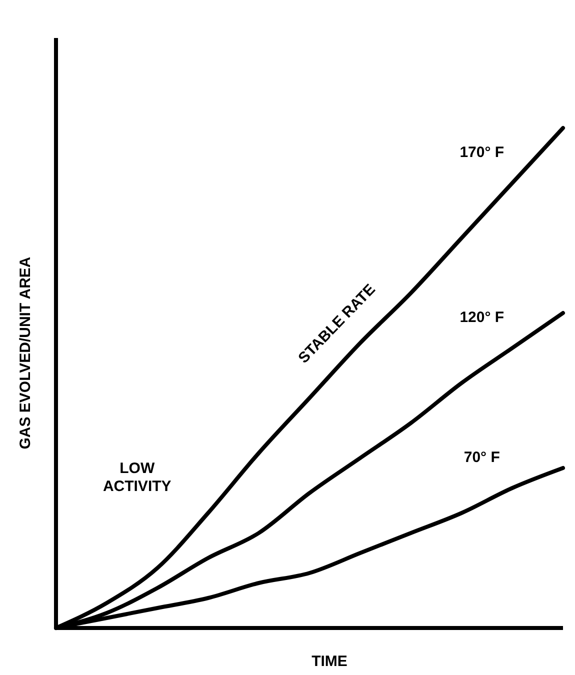 This screenshot has height=675, width=575. I want to click on series-label: 170° F, so click(482, 152).